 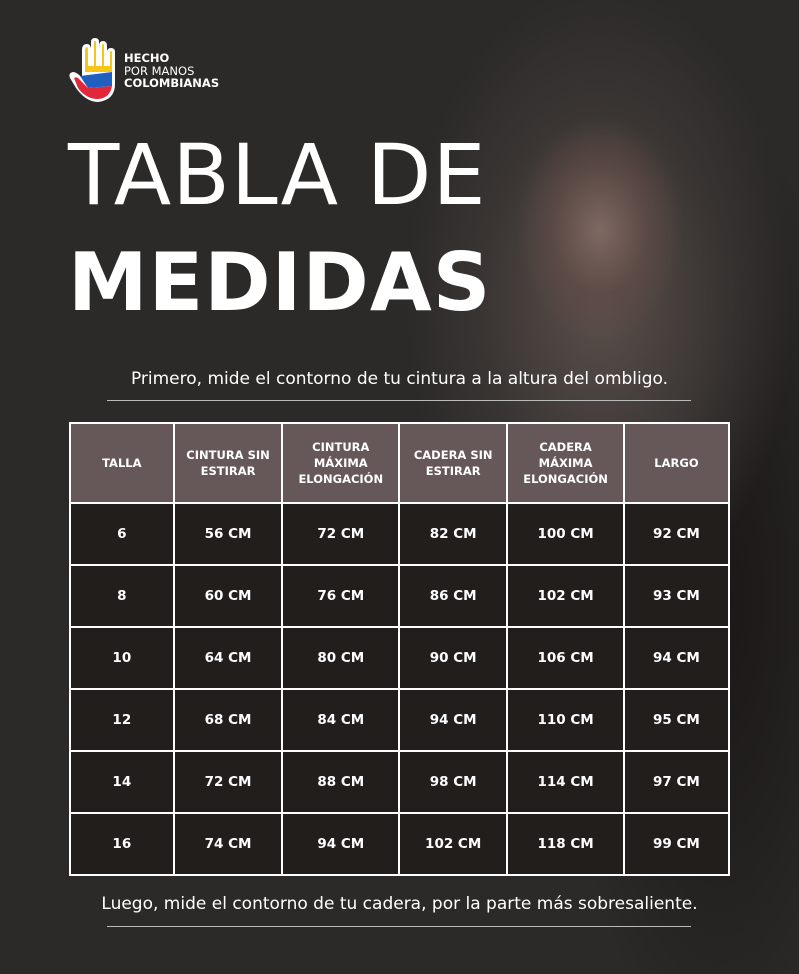 I want to click on column-header: TALLA, so click(x=122, y=463).